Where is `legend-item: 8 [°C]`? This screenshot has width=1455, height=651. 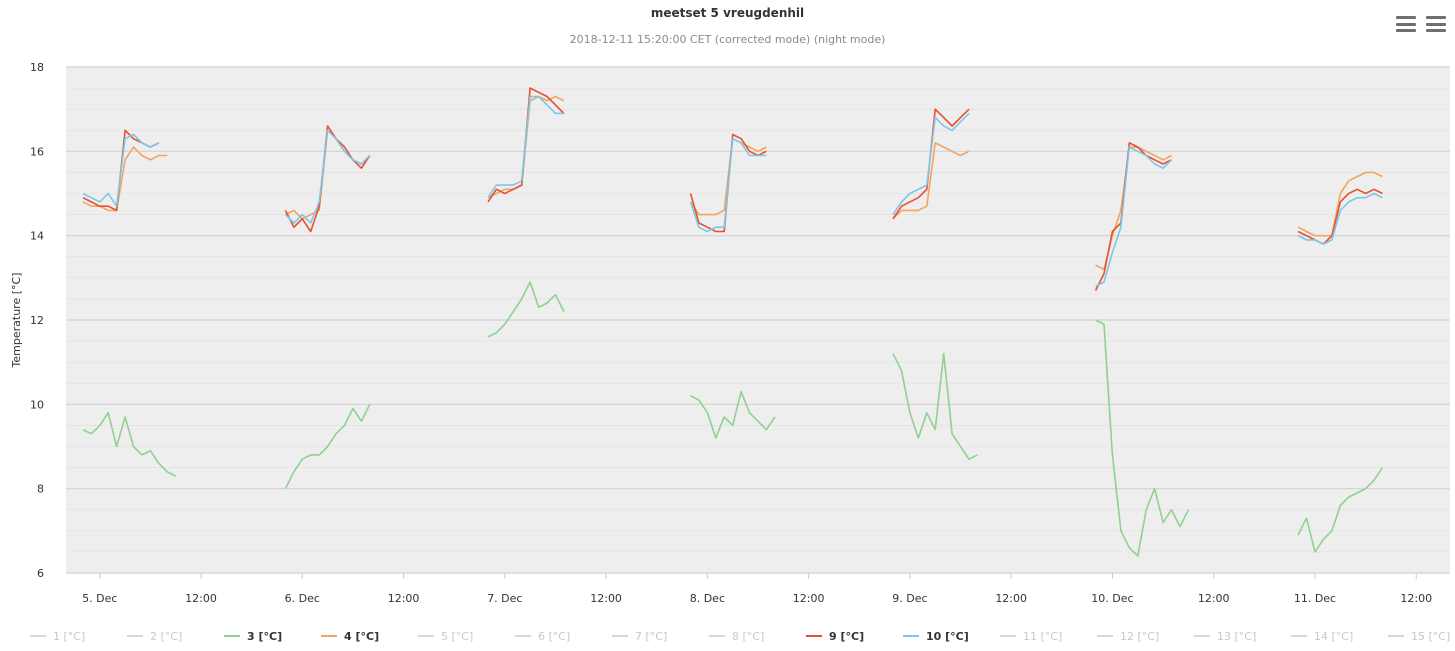 legend-item: 8 [°C] is located at coordinates (736, 636).